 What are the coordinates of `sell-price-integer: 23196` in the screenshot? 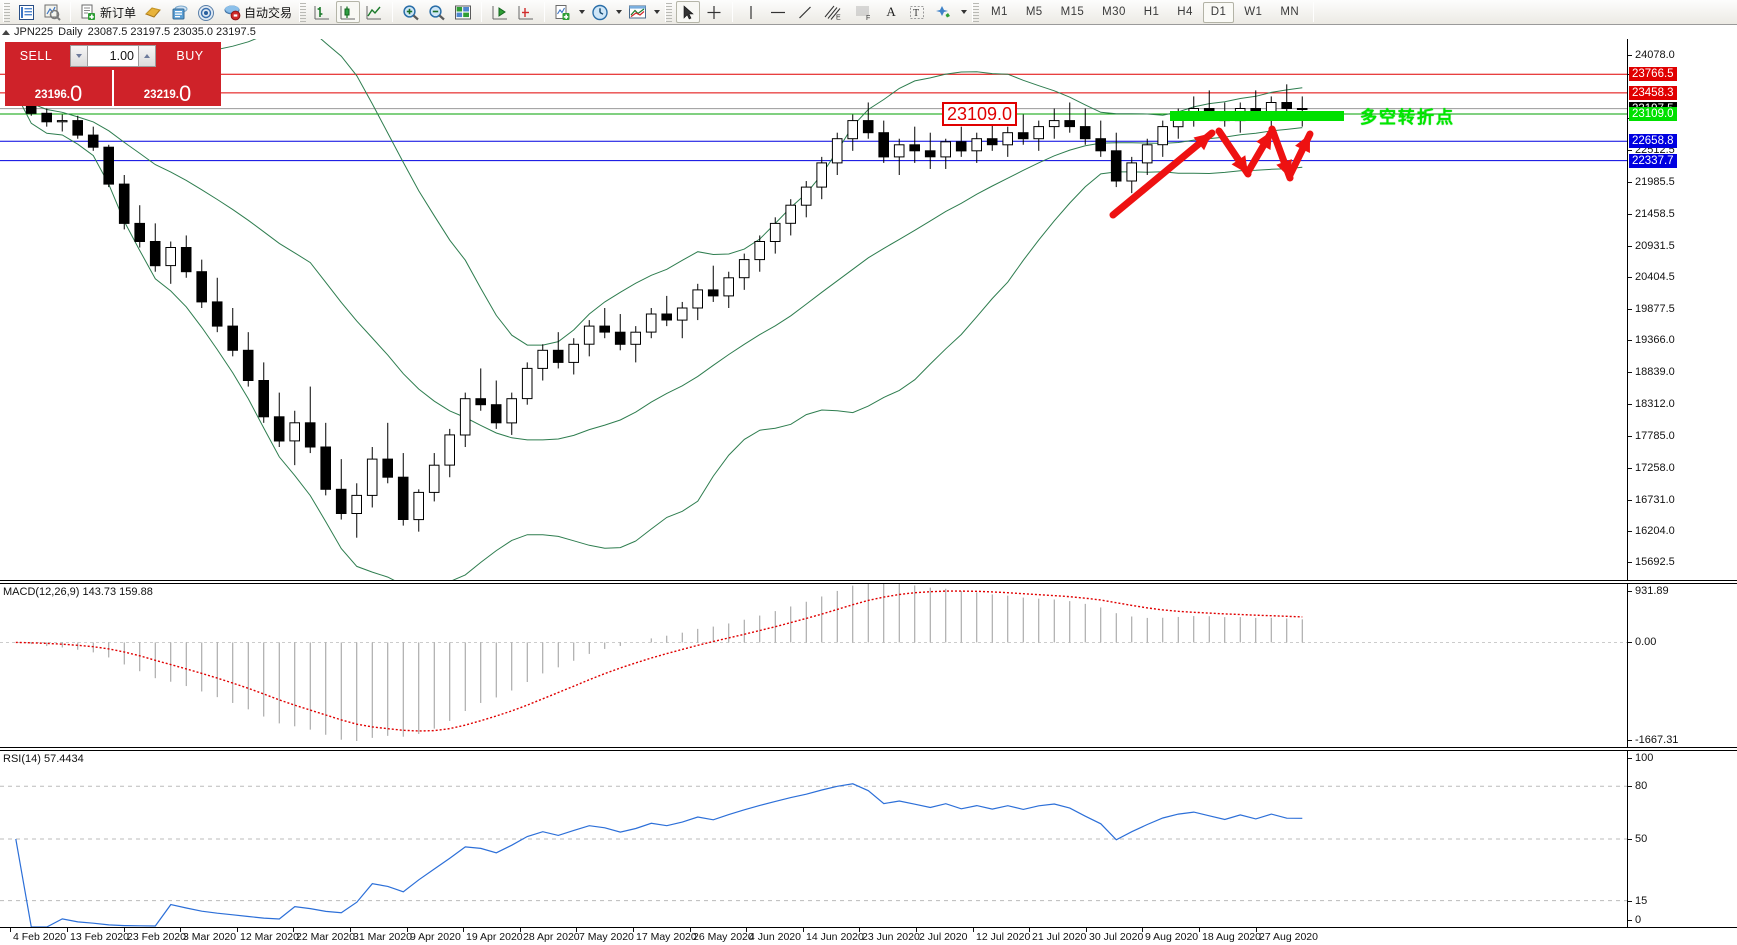 It's located at (50, 95).